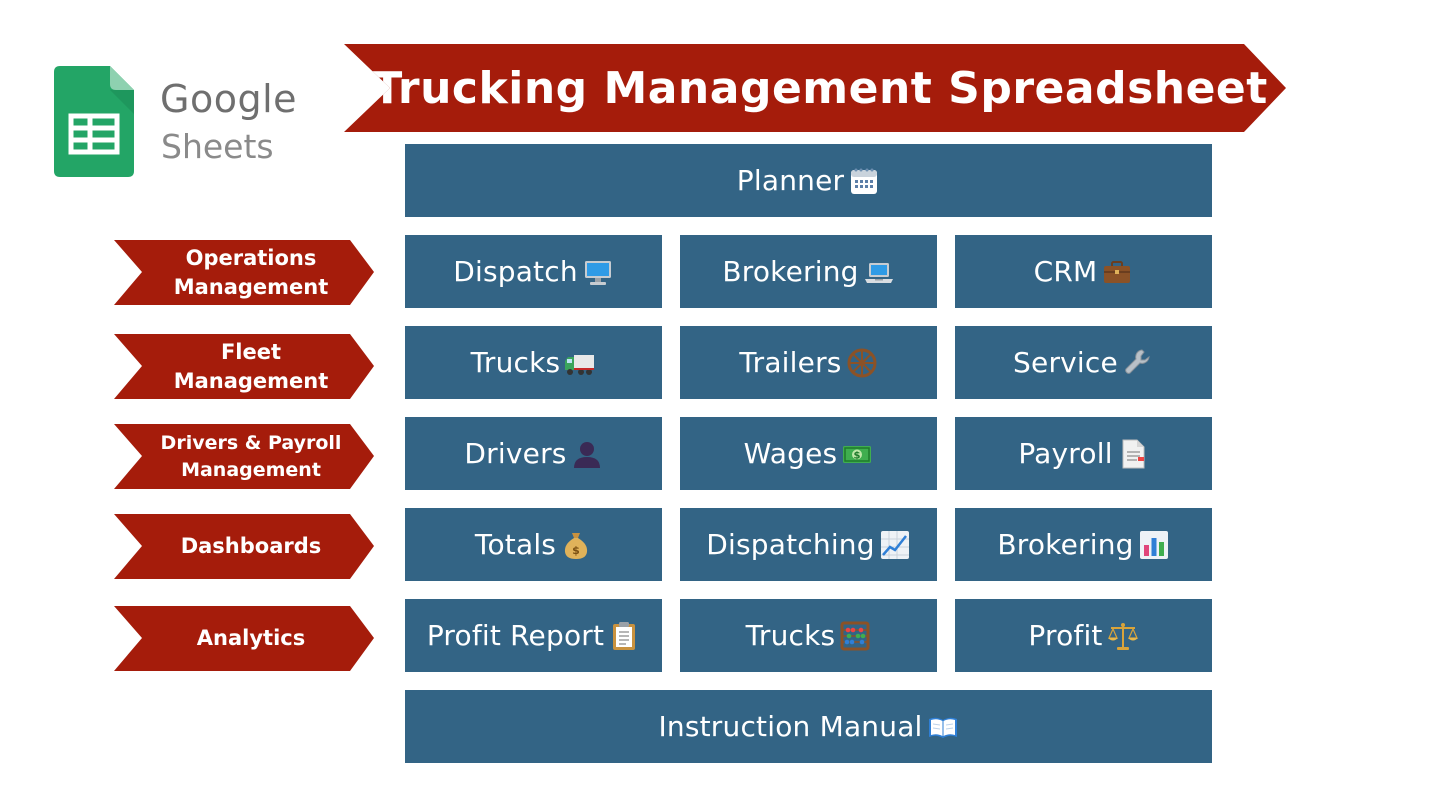 This screenshot has height=802, width=1456. Describe the element at coordinates (943, 727) in the screenshot. I see `open-book-icon` at that location.